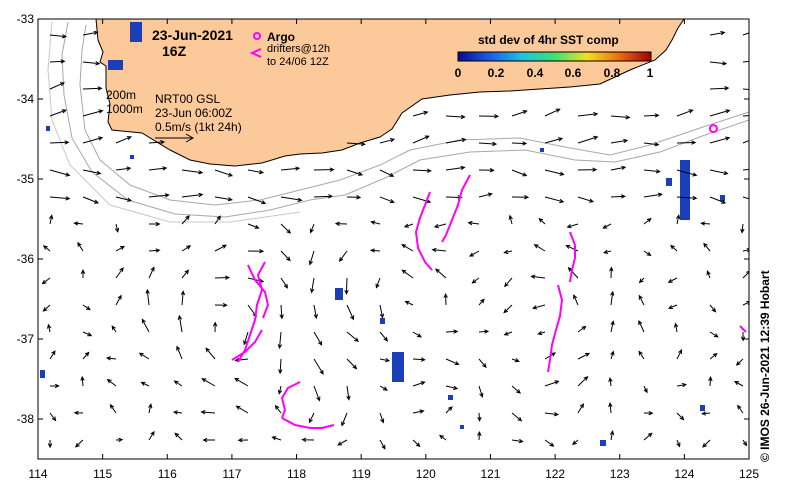 The width and height of the screenshot is (790, 492). What do you see at coordinates (749, 474) in the screenshot?
I see `x-tick-label: 125` at bounding box center [749, 474].